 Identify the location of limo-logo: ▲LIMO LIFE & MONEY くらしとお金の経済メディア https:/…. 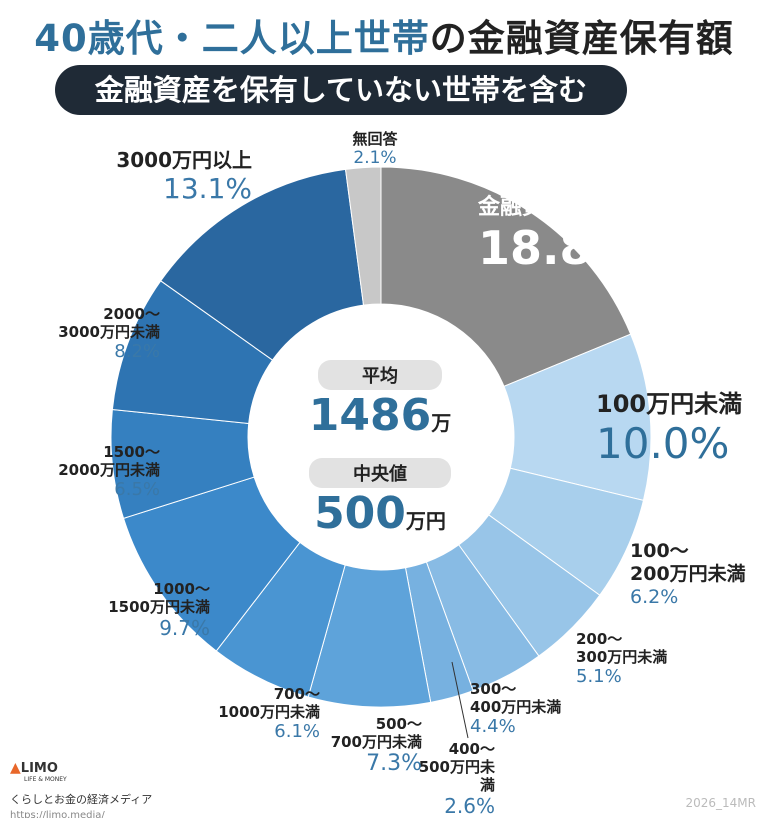
(81, 789).